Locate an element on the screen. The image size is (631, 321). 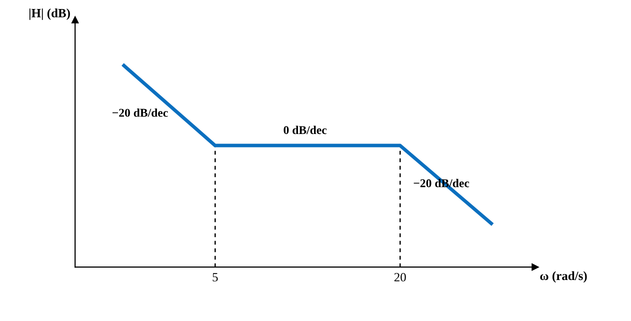
annotation: −20 dB/dec is located at coordinates (140, 112).